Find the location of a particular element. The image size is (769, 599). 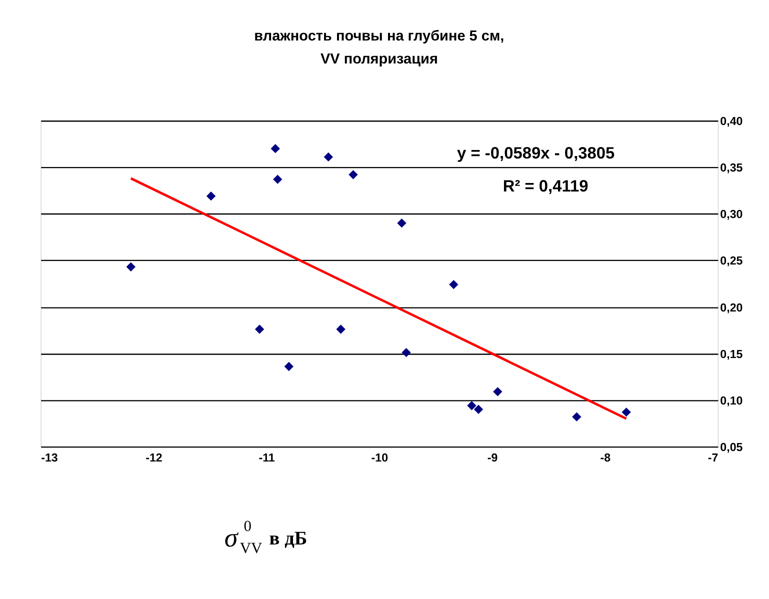

text: VV поляризация is located at coordinates (379, 60).